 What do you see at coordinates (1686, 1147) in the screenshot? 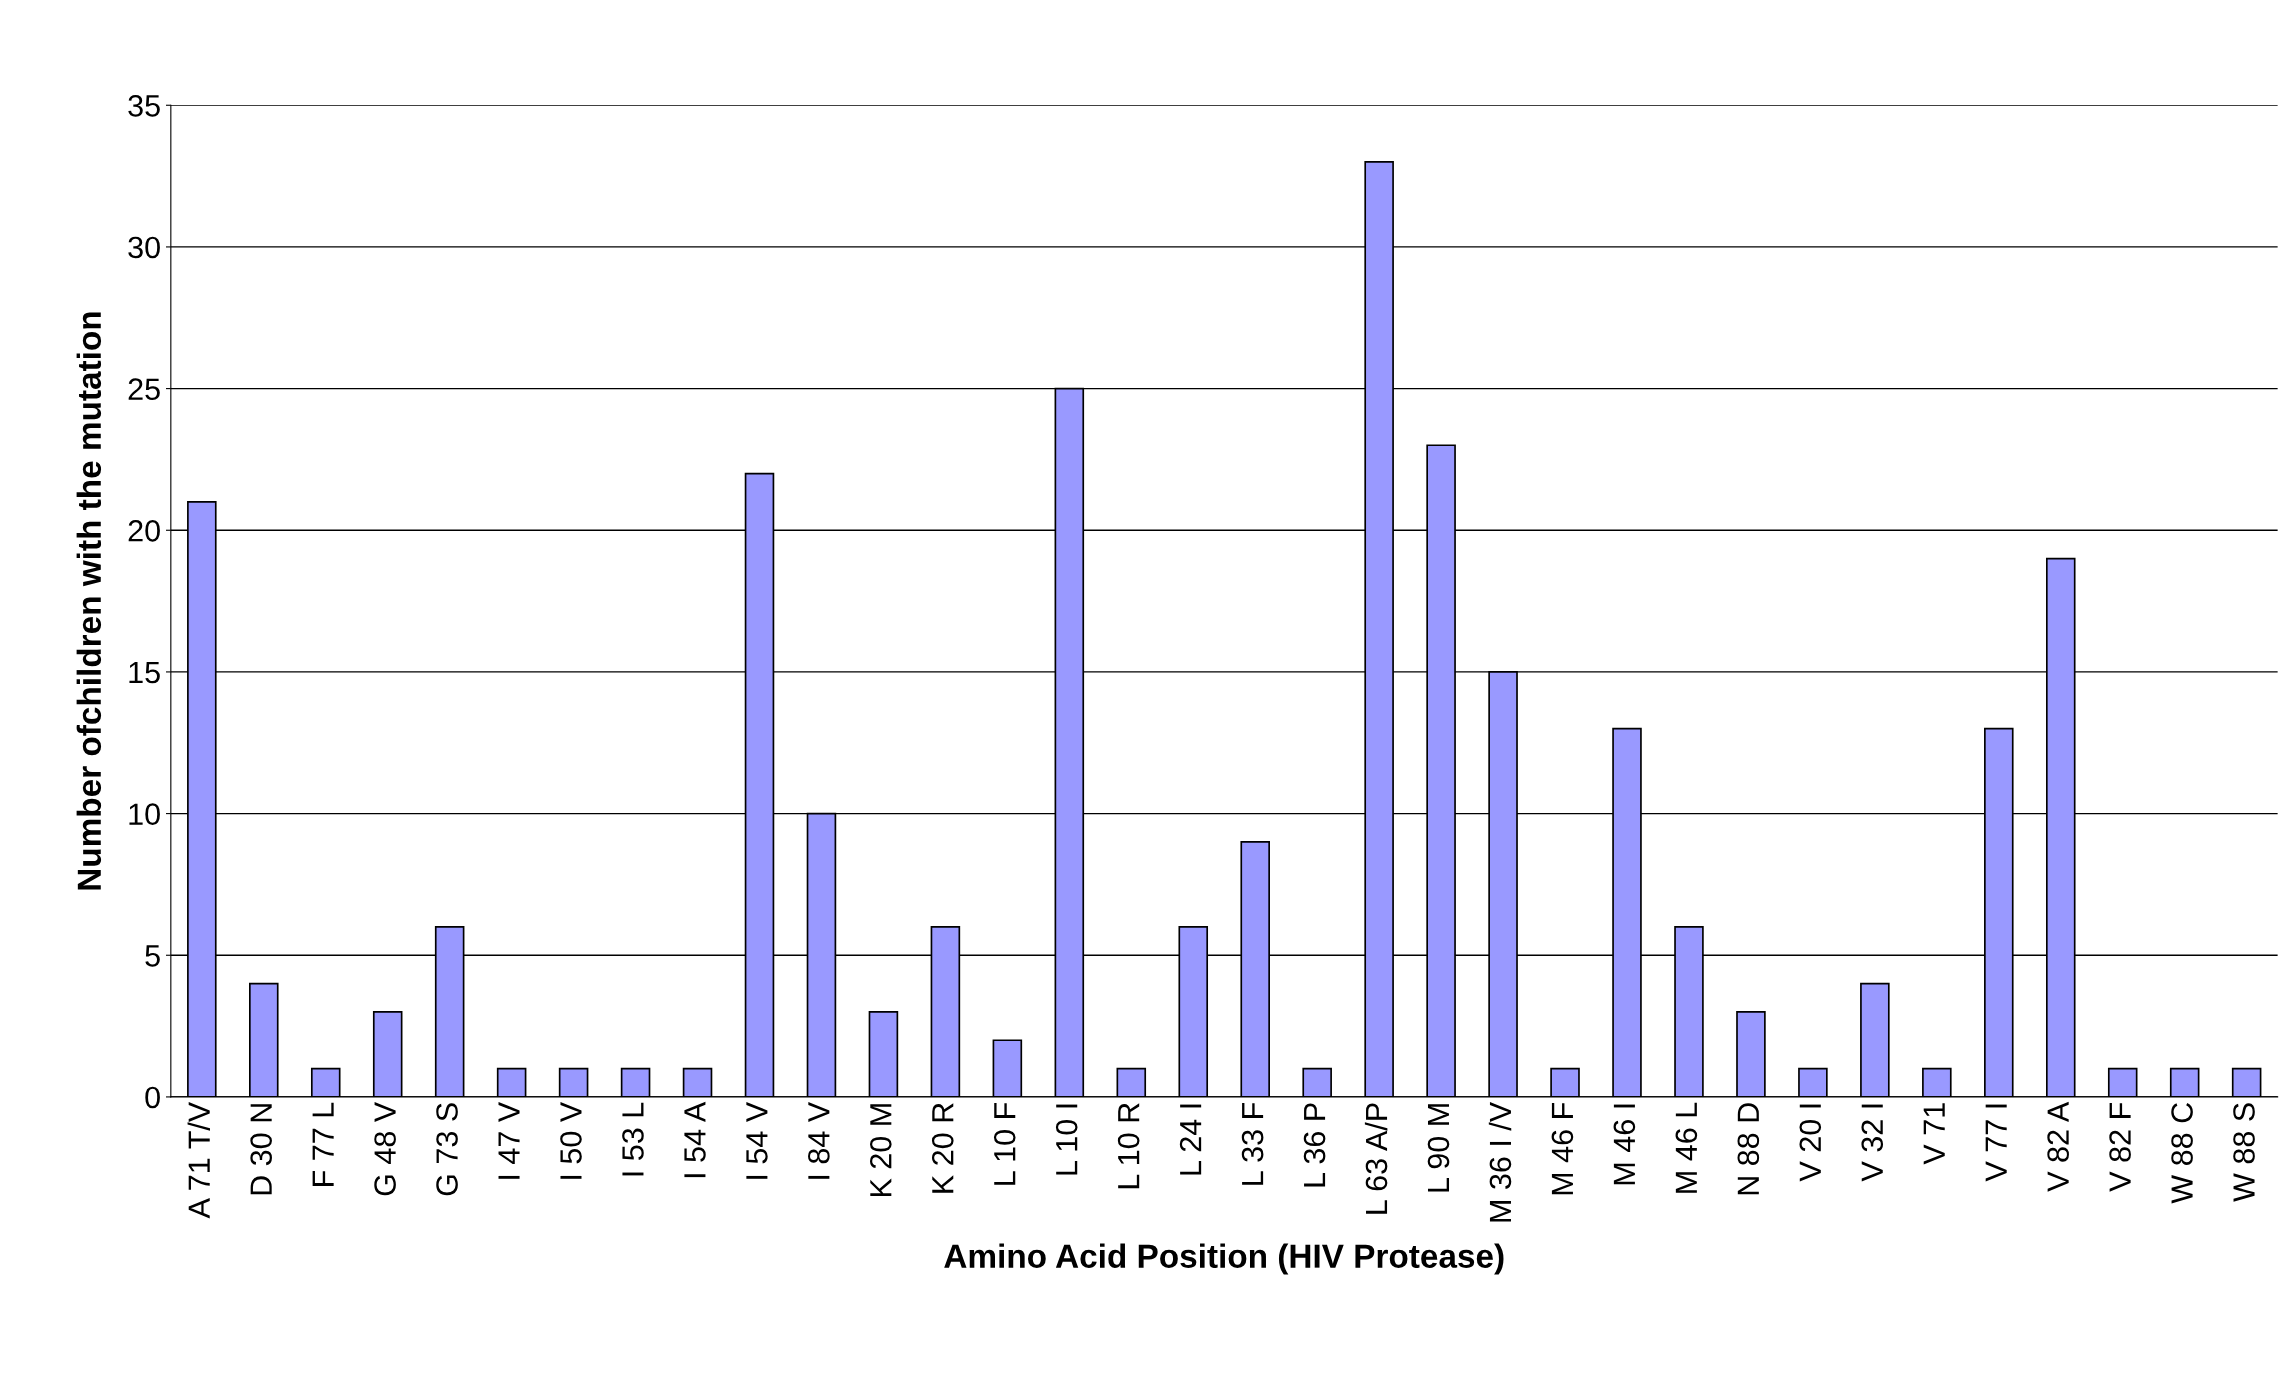
I see `x-tick-label: M 46 L` at bounding box center [1686, 1147].